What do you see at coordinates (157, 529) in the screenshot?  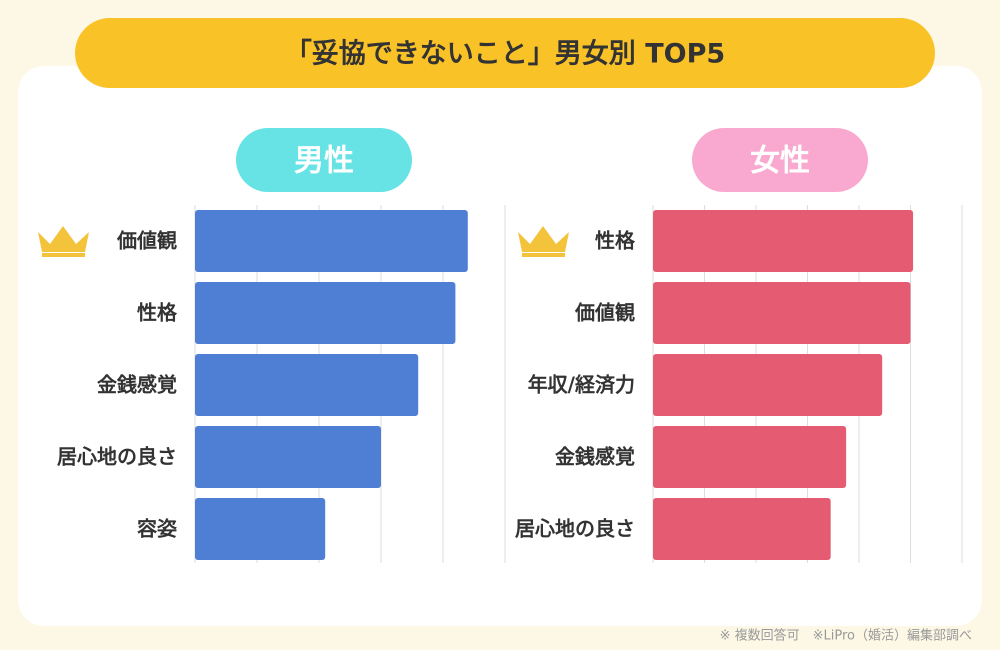 I see `category-label: 容姿` at bounding box center [157, 529].